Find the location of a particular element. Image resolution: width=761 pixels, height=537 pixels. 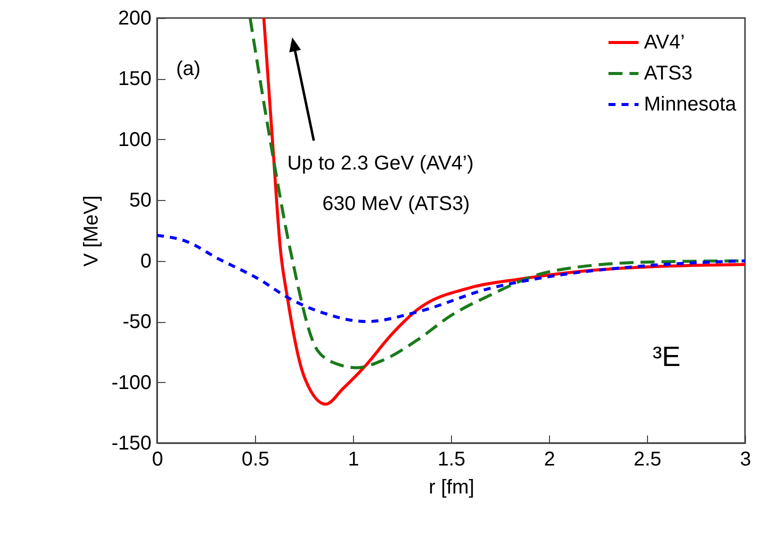

y-tick-label: -100 is located at coordinates (131, 383).